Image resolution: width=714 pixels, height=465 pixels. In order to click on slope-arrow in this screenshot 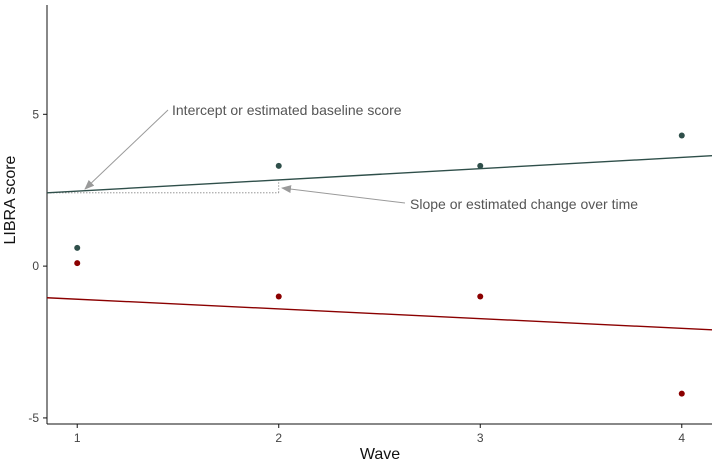, I will do `click(343, 194)`.